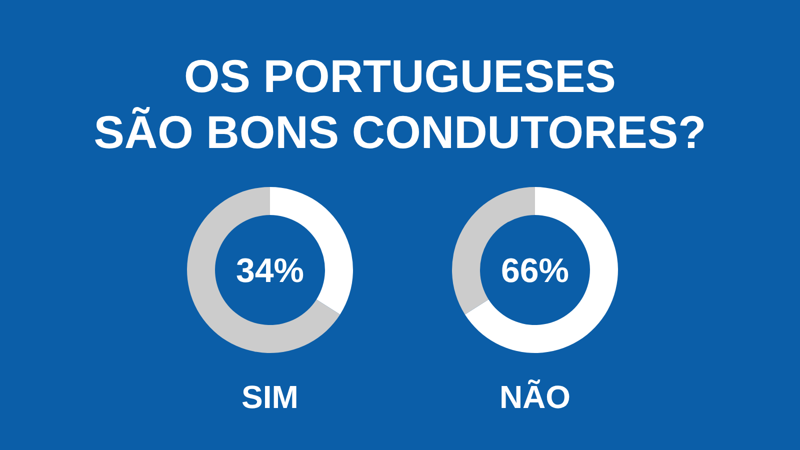 Image resolution: width=800 pixels, height=450 pixels. What do you see at coordinates (535, 397) in the screenshot?
I see `text: NÃO` at bounding box center [535, 397].